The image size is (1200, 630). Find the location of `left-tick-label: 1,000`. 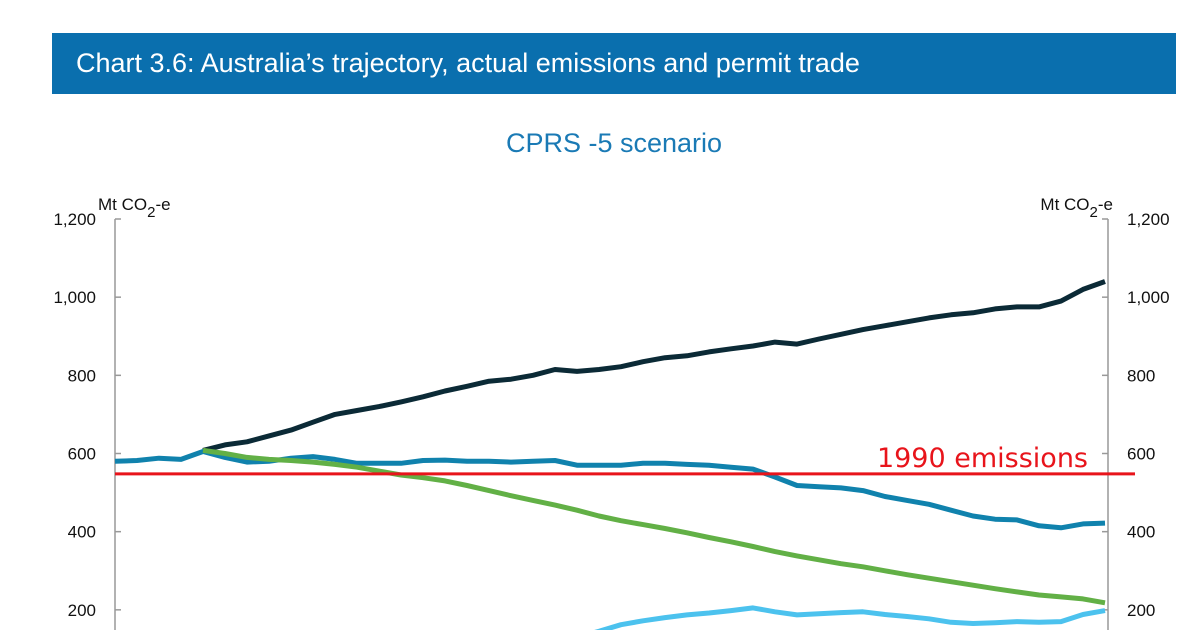

left-tick-label: 1,000 is located at coordinates (74, 297).